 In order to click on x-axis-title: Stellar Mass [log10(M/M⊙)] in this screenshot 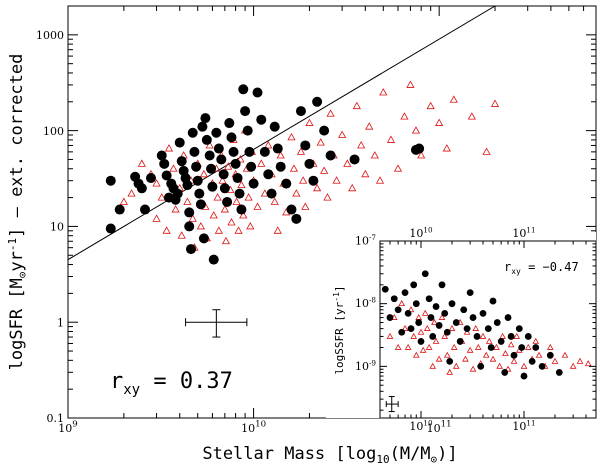, I will do `click(329, 455)`.